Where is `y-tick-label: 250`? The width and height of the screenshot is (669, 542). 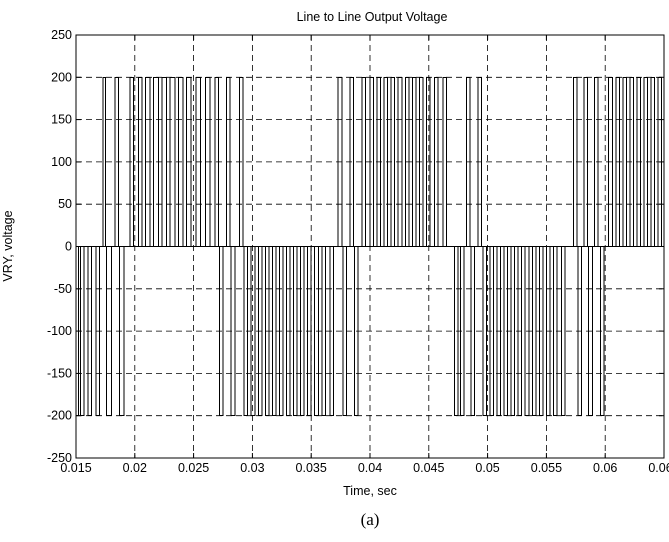 y-tick-label: 250 is located at coordinates (61, 35).